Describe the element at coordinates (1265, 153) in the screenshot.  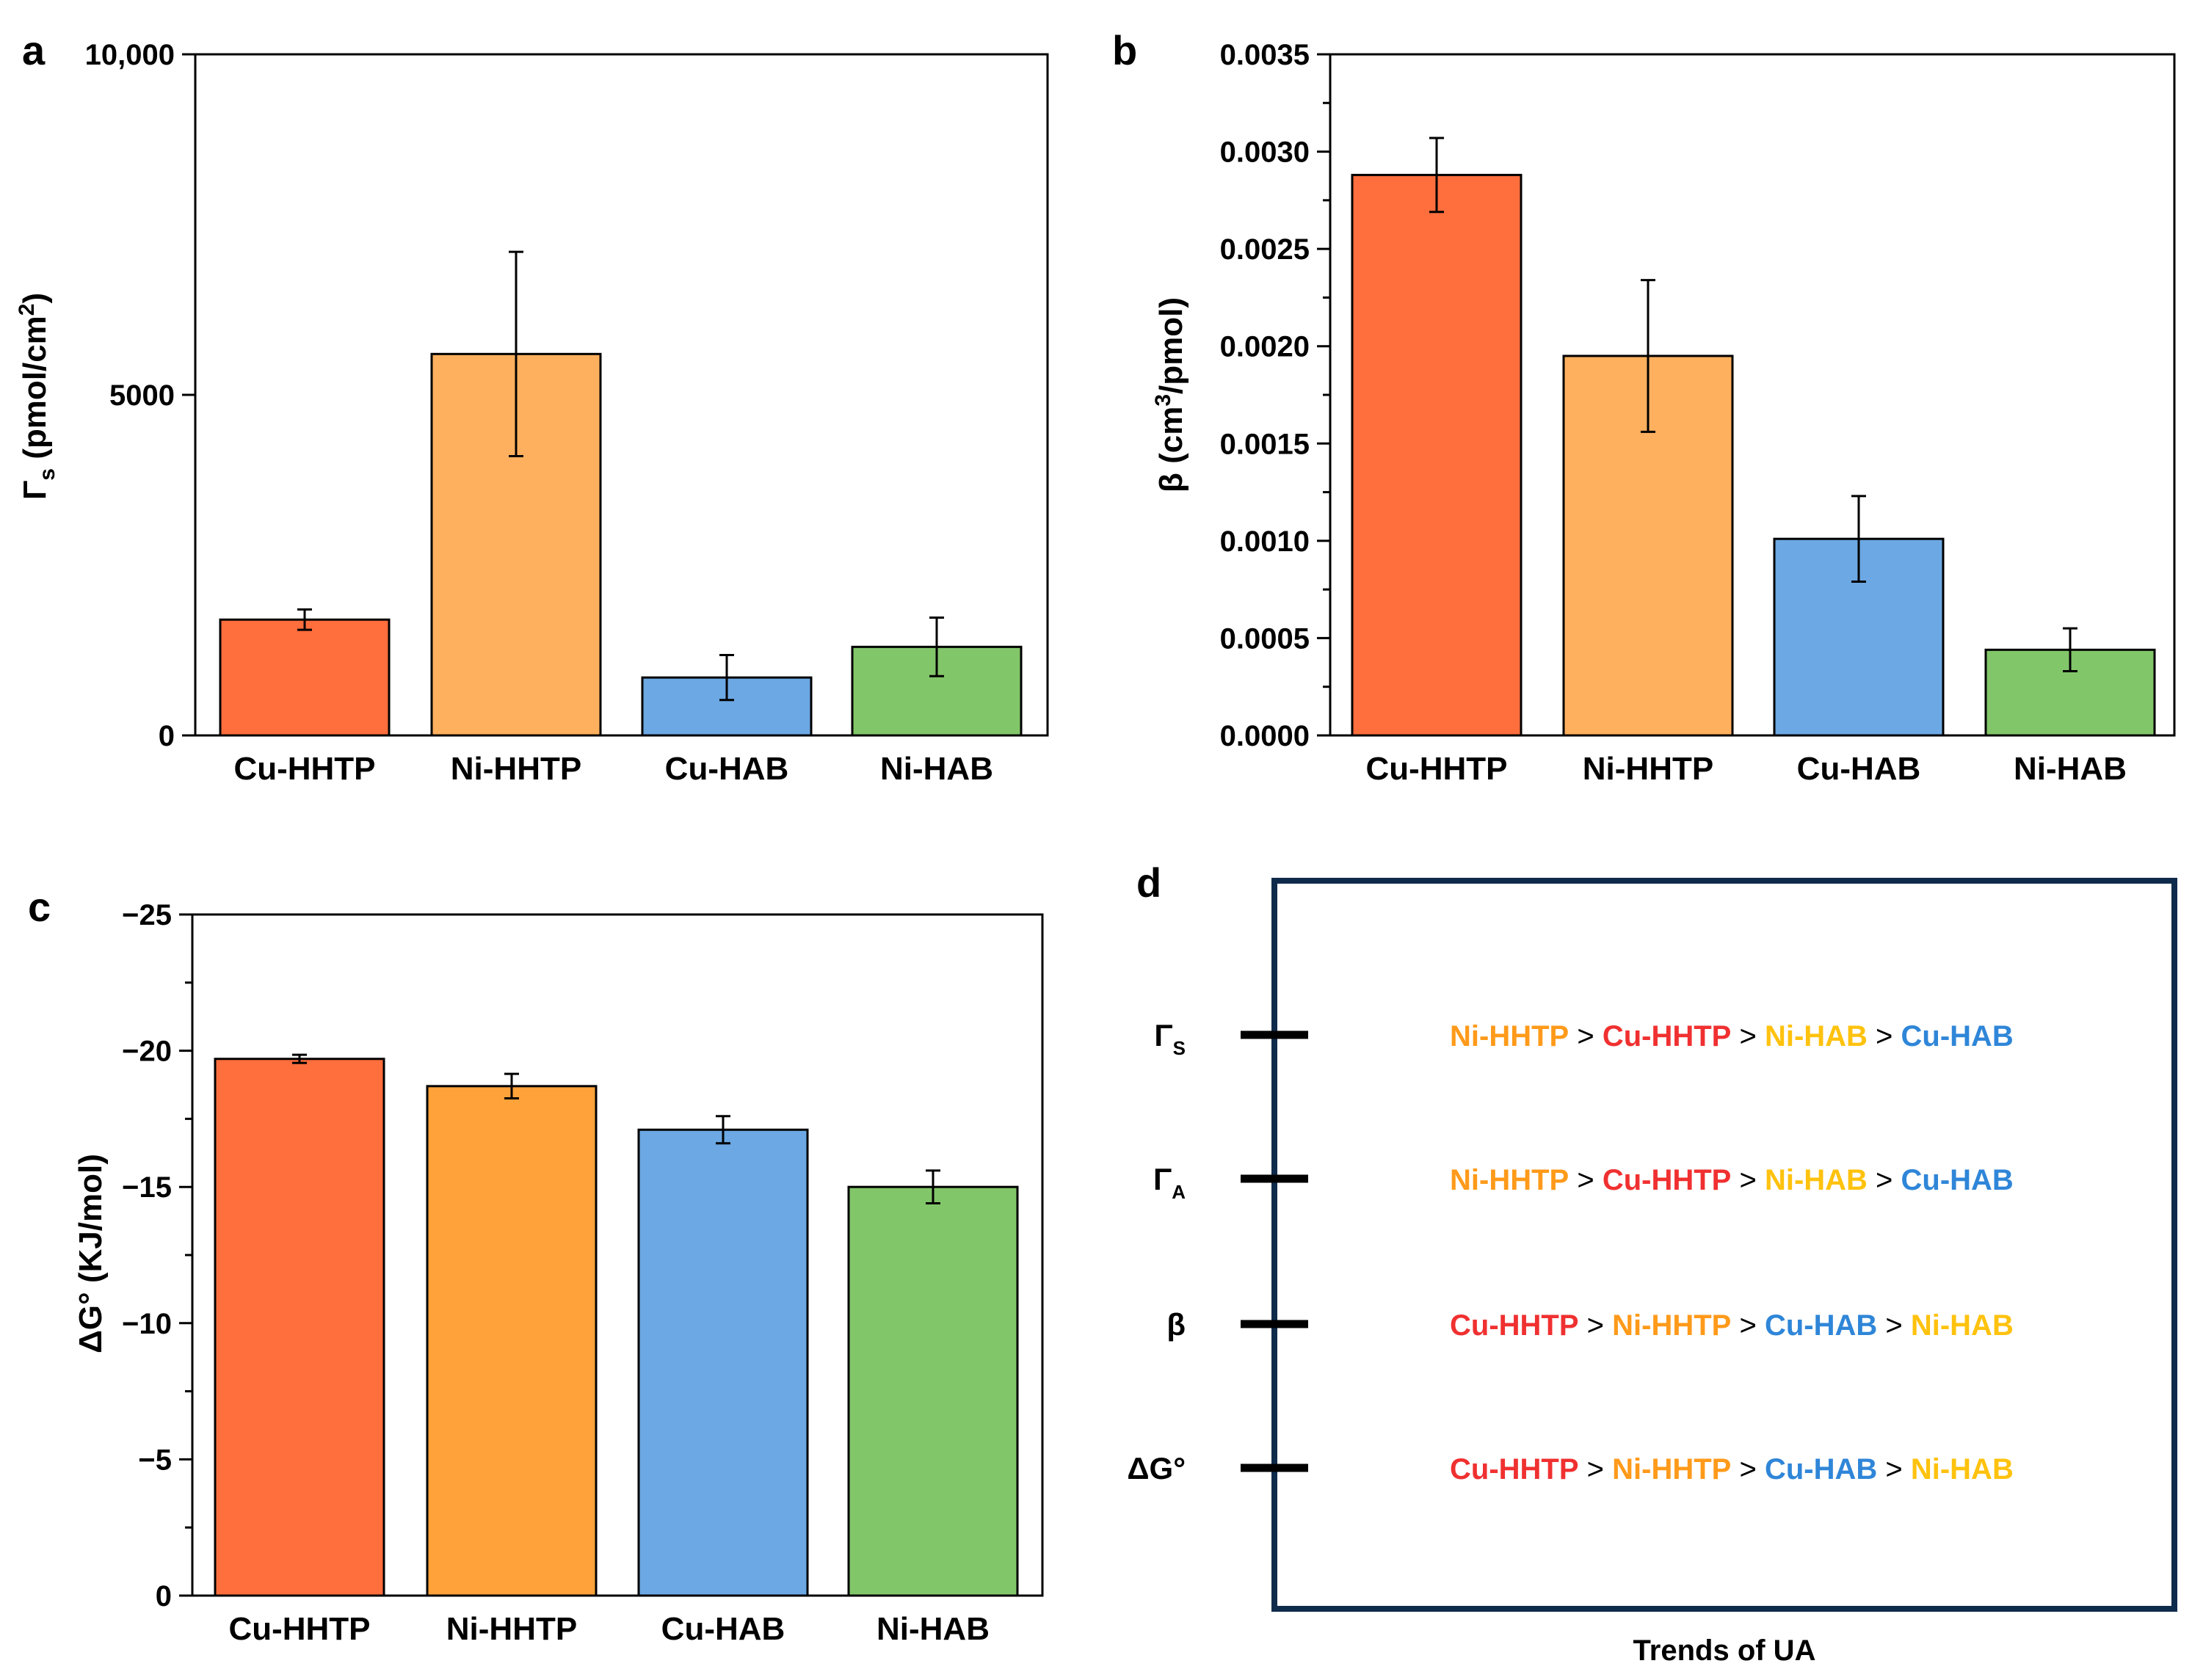
I see `y-tick-label: 0.0030` at that location.